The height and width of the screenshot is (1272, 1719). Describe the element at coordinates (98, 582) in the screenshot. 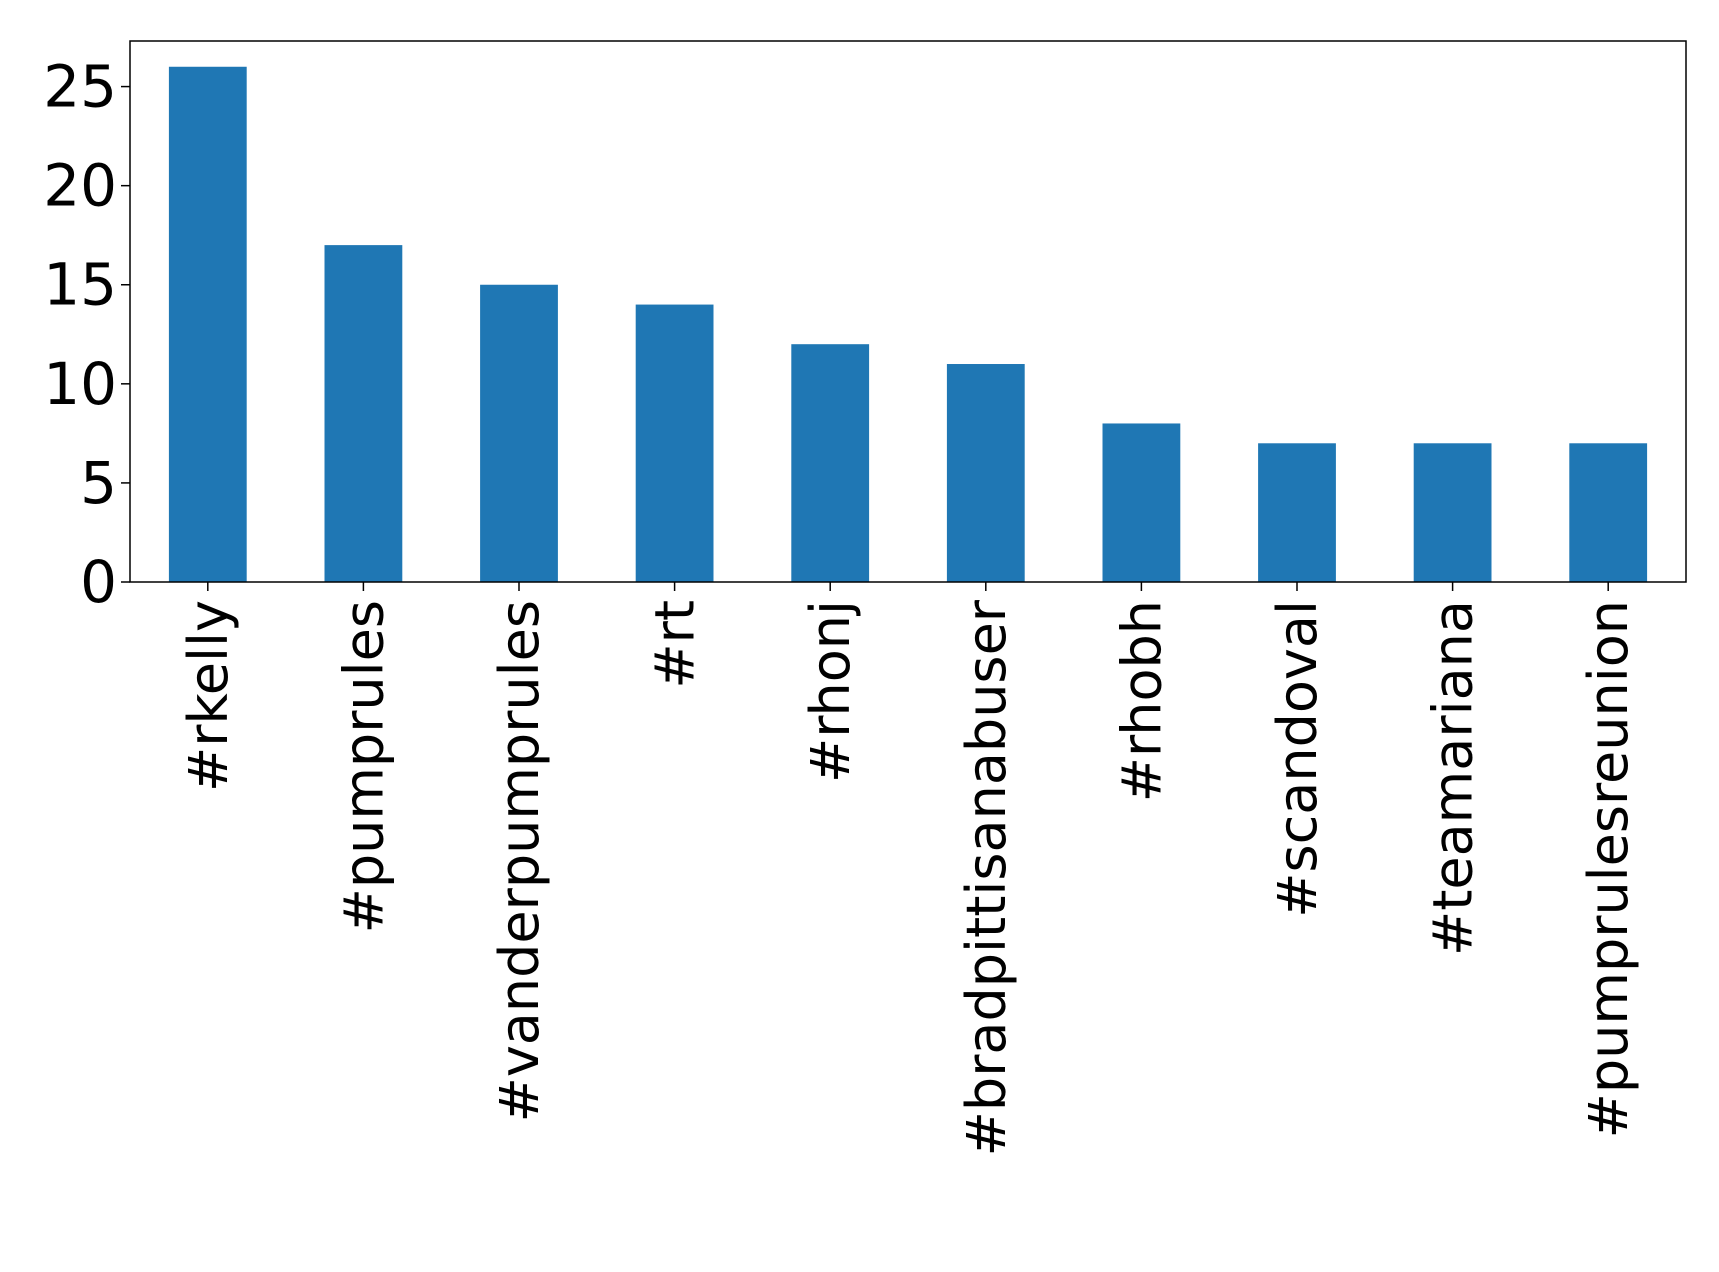

I see `y-tick-label: 0` at that location.